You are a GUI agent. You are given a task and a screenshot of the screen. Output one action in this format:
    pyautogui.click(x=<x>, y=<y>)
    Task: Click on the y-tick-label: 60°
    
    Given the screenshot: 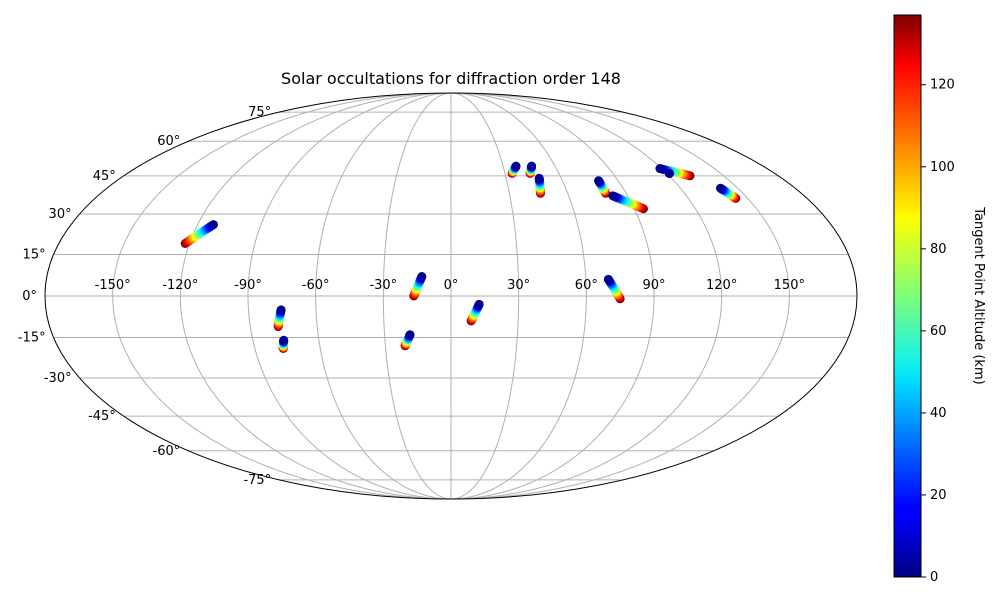 What is the action you would take?
    pyautogui.click(x=168, y=141)
    